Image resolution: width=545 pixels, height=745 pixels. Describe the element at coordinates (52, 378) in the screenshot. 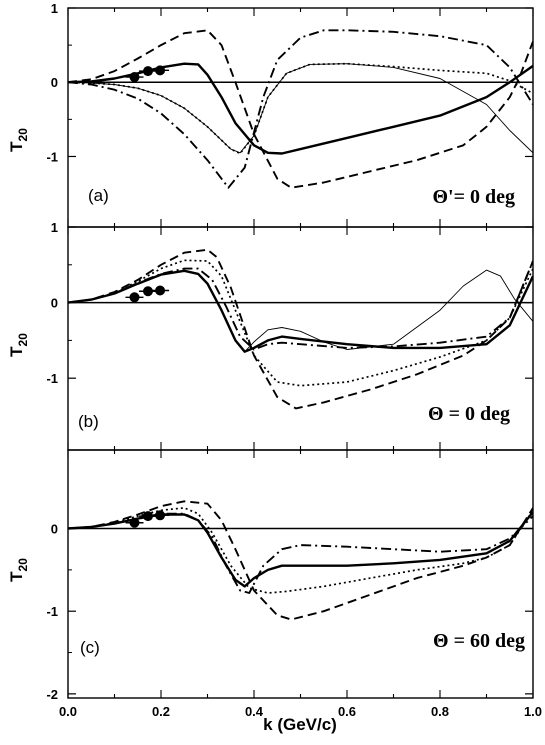

I see `panel-1-ytick-label-2: -1` at that location.